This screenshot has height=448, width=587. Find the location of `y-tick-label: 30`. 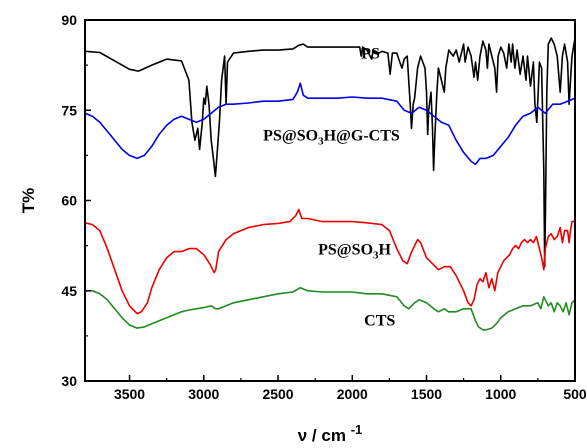

y-tick-label: 30 is located at coordinates (69, 381).